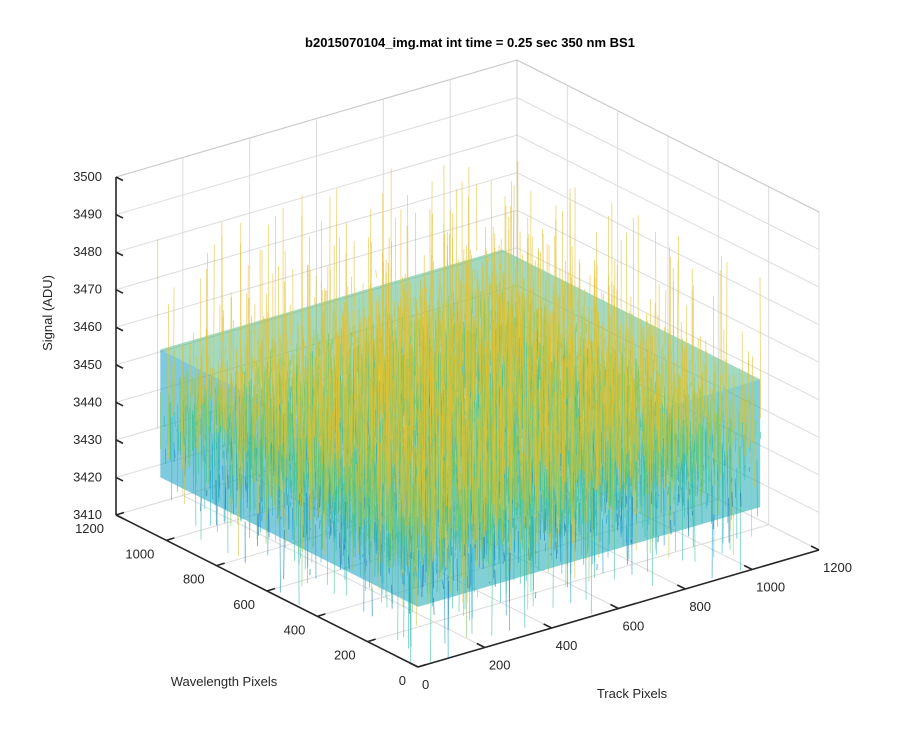  I want to click on back-top-edge-y, so click(668, 136).